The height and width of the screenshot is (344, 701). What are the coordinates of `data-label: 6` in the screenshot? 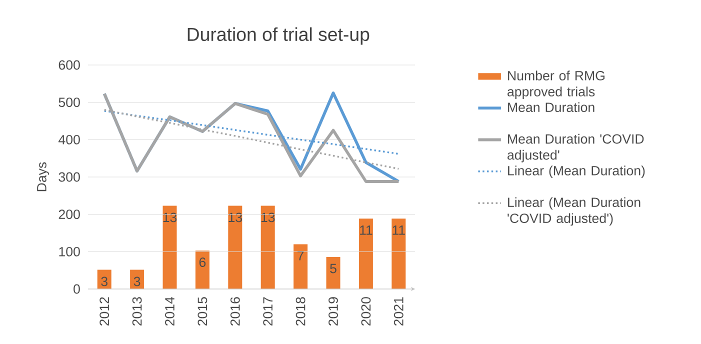 It's located at (202, 262).